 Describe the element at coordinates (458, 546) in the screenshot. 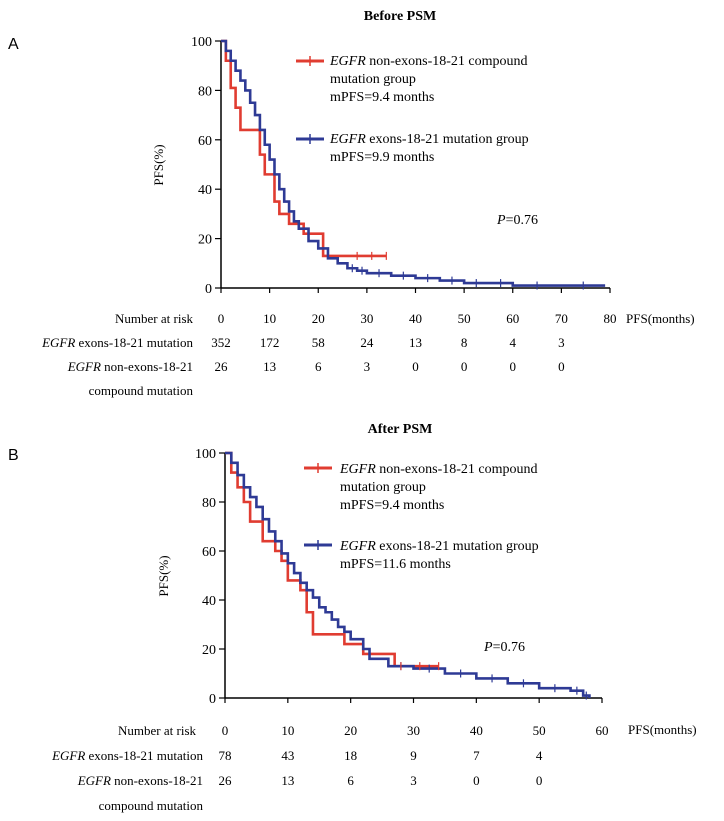

I see `legend-b-blue-text: exons-18-21 mutation group` at that location.